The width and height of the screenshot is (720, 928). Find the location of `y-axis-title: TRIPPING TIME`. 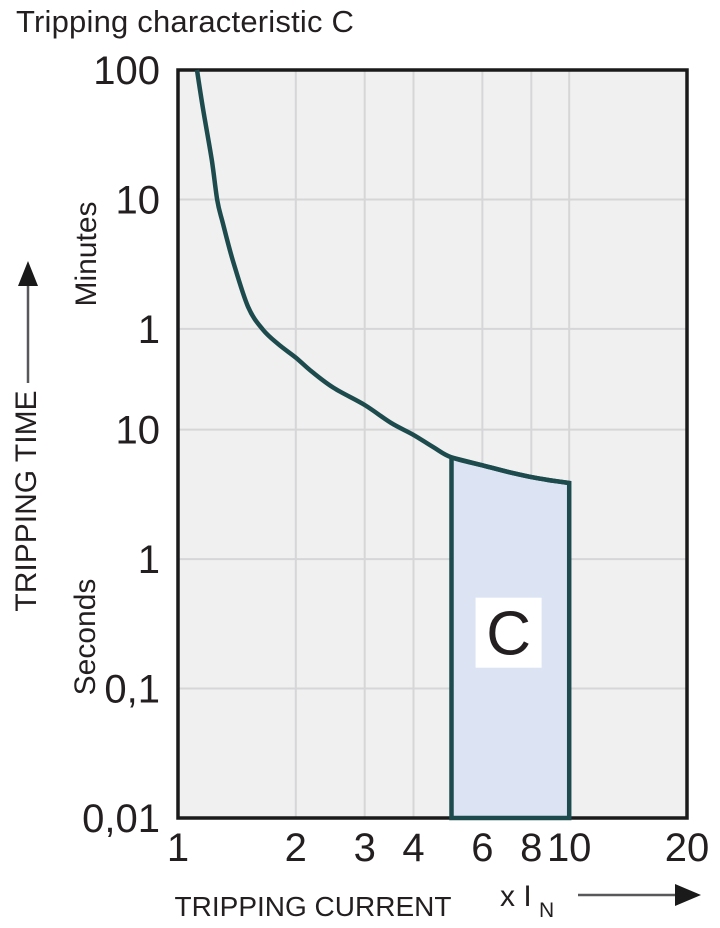

y-axis-title: TRIPPING TIME is located at coordinates (26, 500).